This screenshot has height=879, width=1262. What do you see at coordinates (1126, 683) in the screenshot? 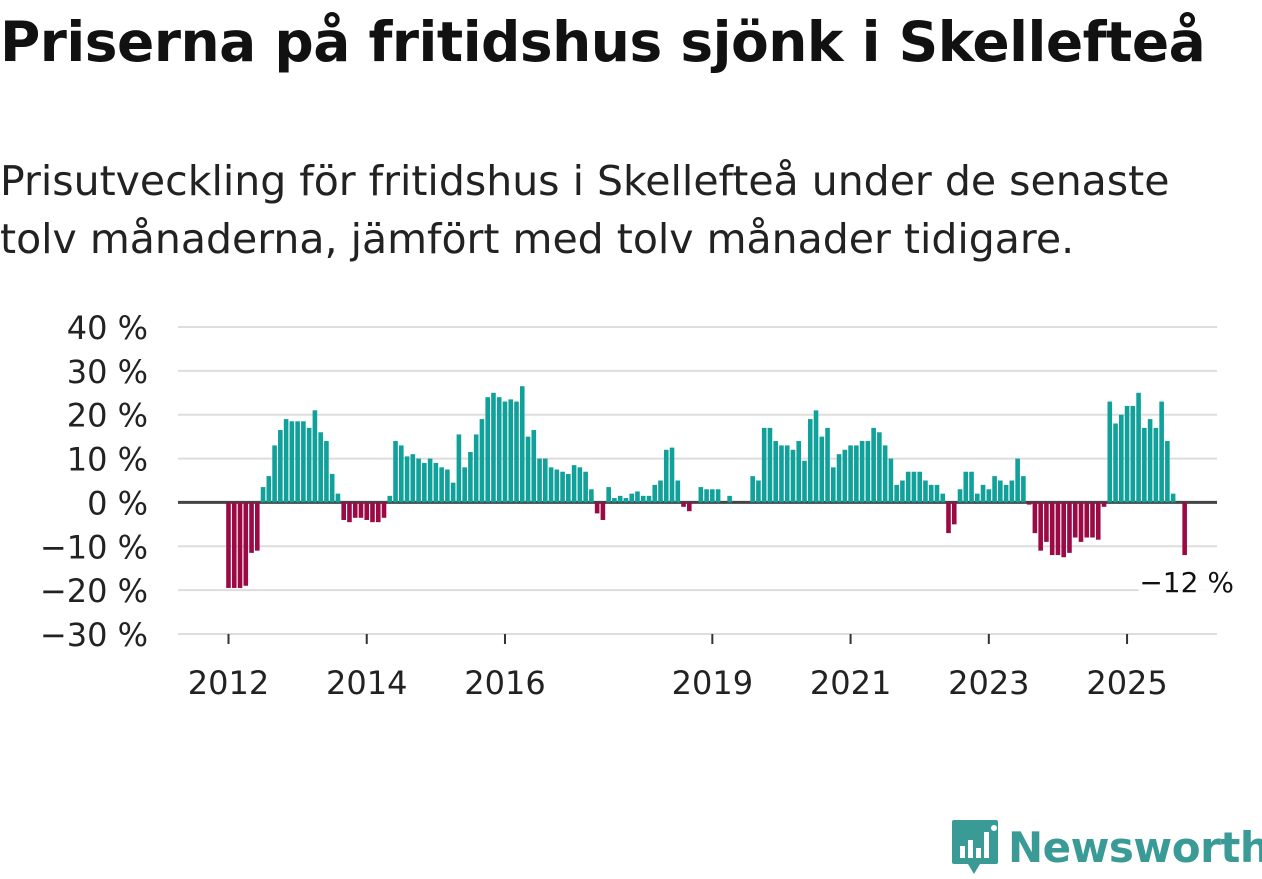
I see `x-tick-label: 2025` at bounding box center [1126, 683].